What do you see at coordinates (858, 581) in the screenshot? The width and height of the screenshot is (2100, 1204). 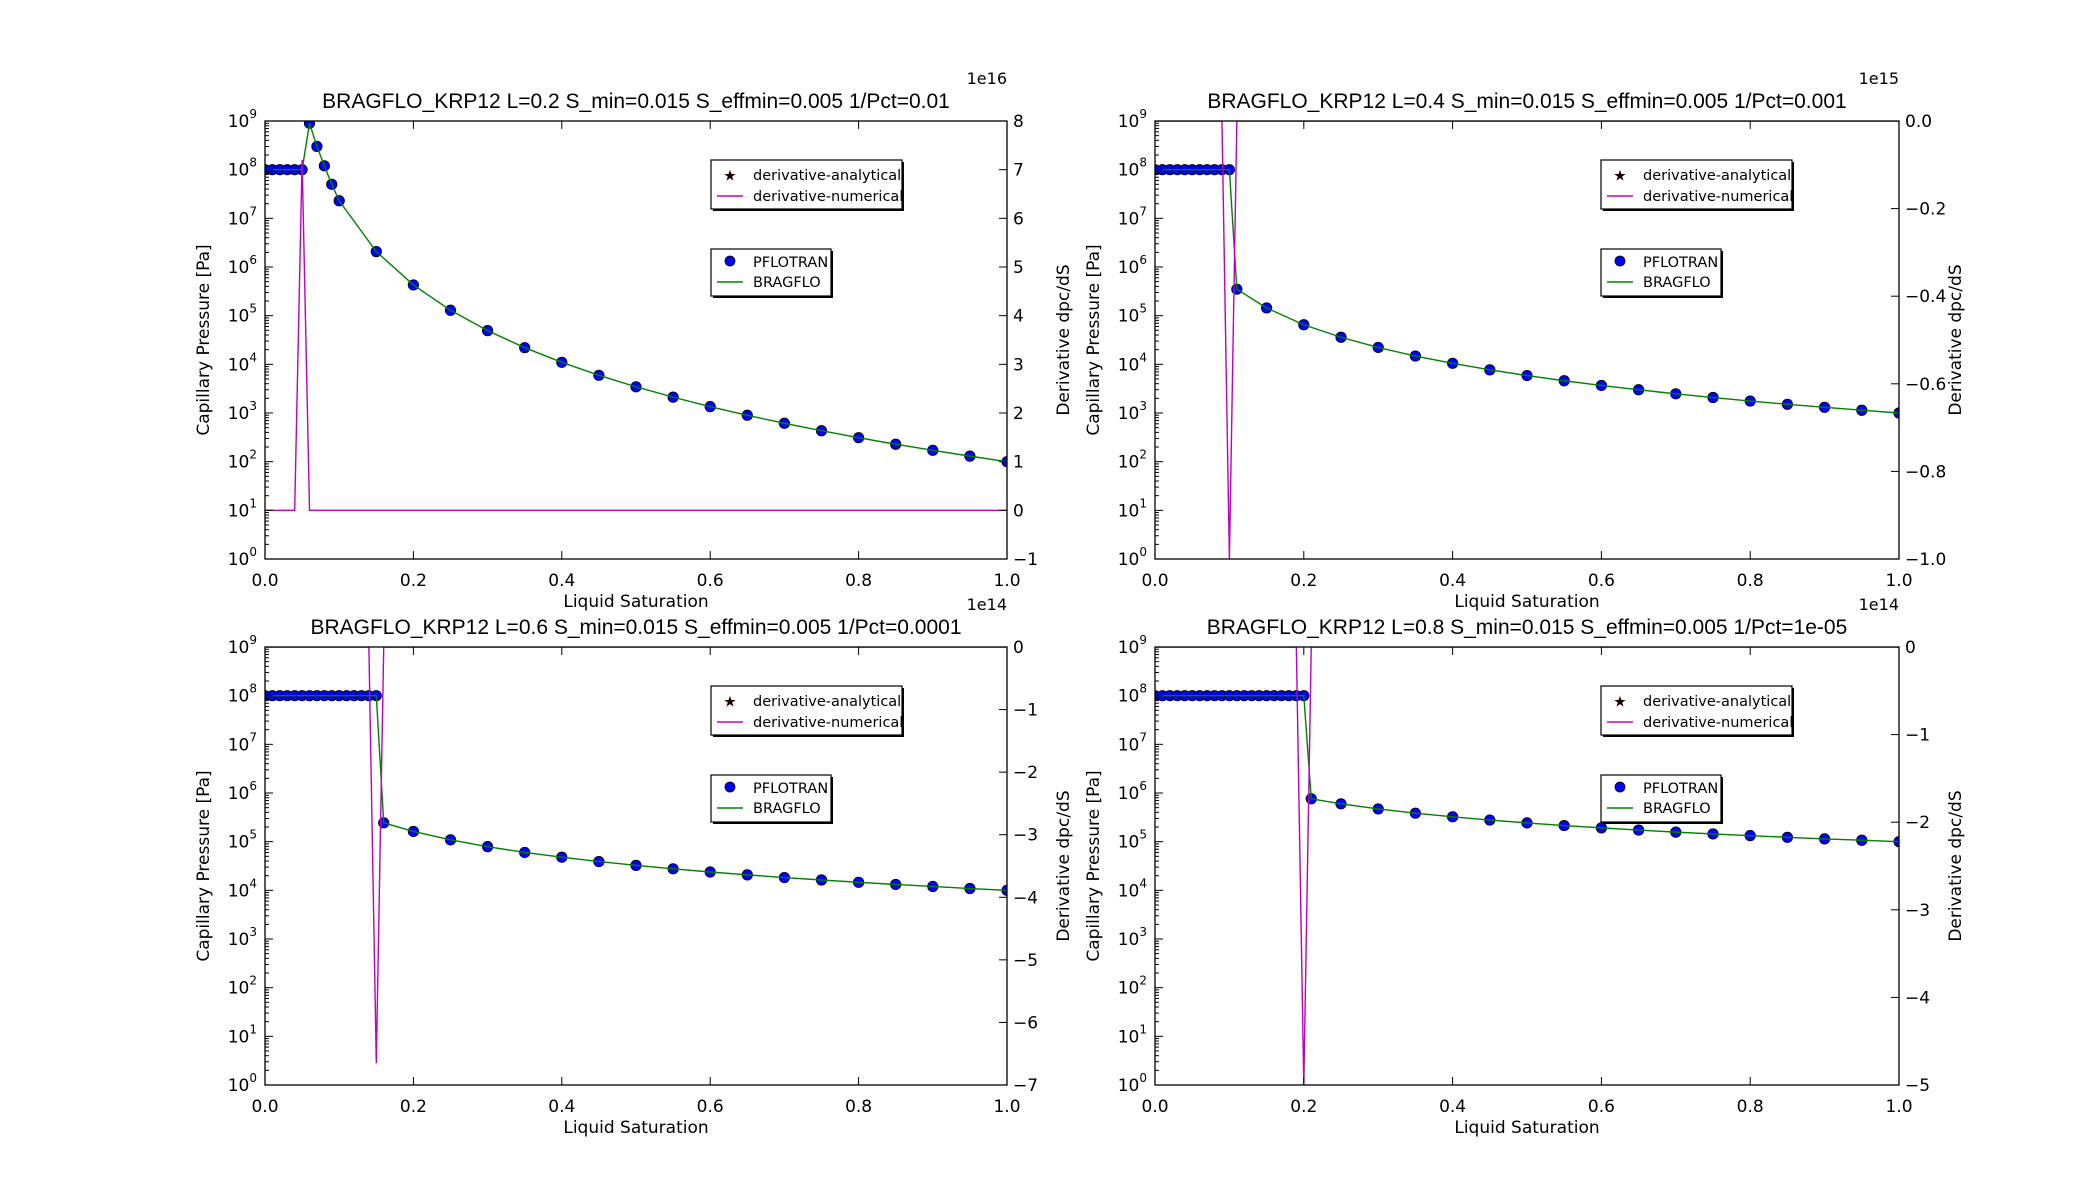 I see `x-tick-label: 0.8` at bounding box center [858, 581].